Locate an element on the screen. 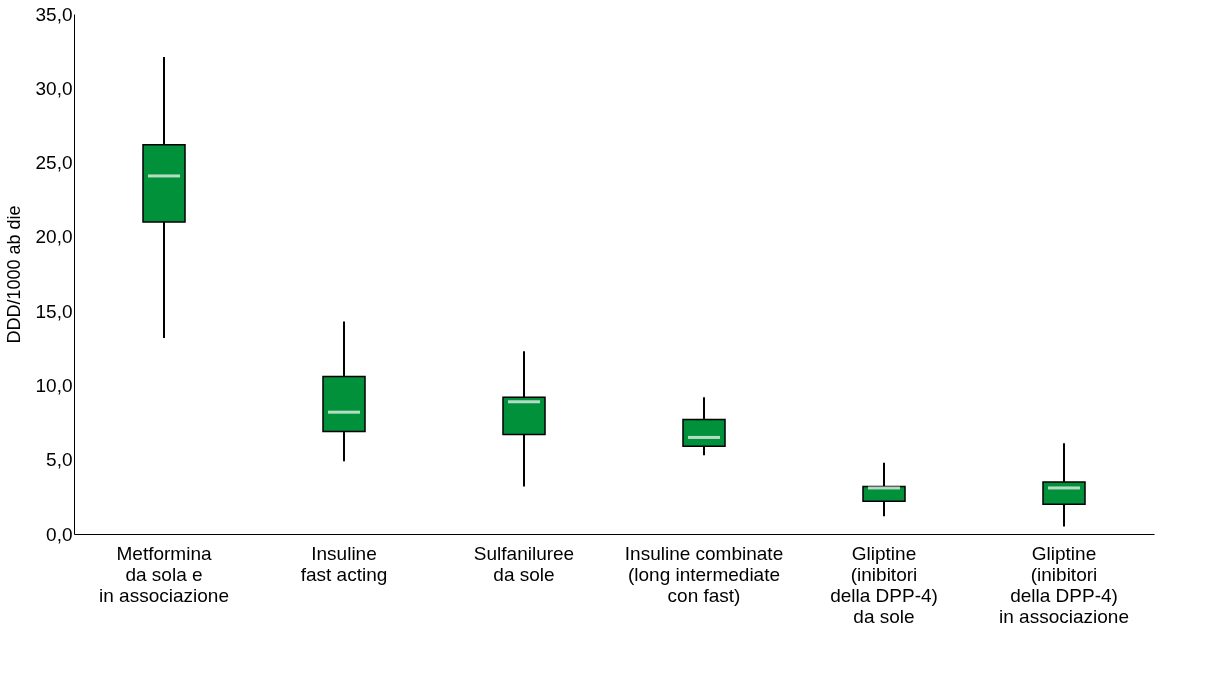  y-tick-label: 20,0 is located at coordinates (54, 237).